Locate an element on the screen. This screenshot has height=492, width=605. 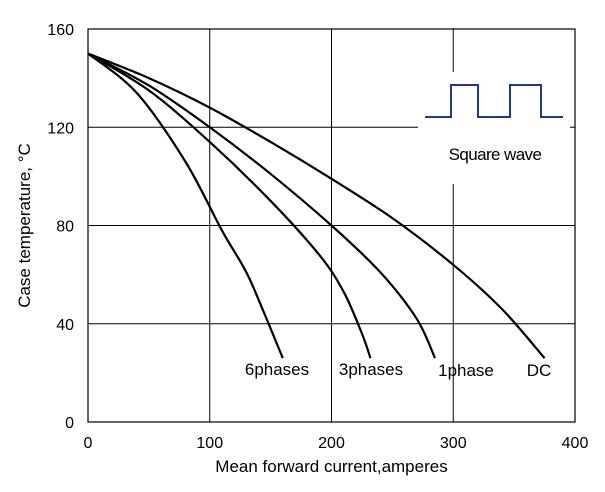
x-tick-label-0: 0 is located at coordinates (88, 443).